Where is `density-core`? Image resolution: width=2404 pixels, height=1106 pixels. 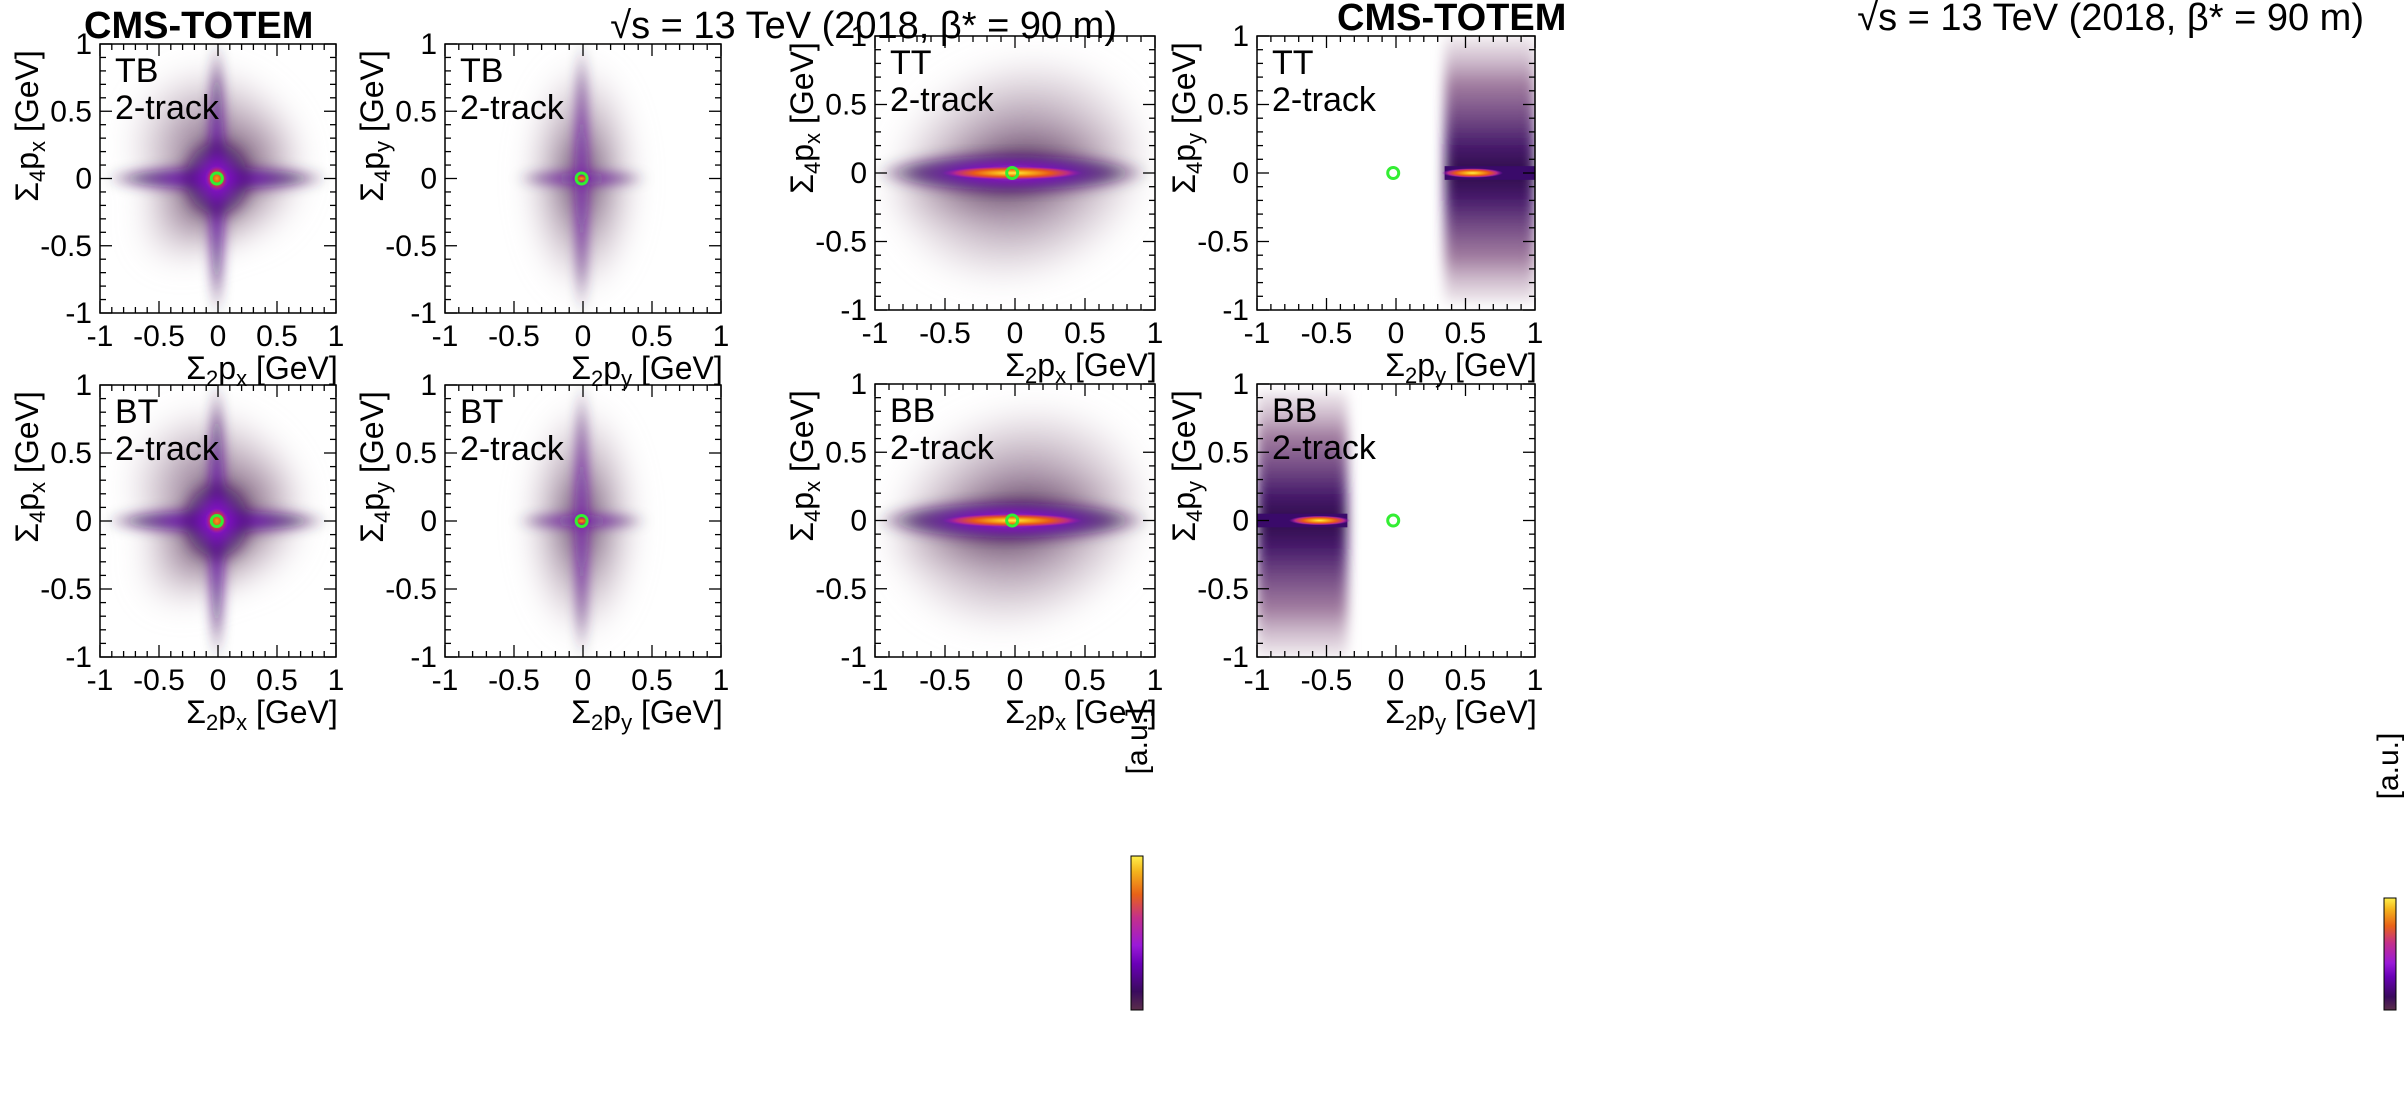
density-core is located at coordinates (1012, 173).